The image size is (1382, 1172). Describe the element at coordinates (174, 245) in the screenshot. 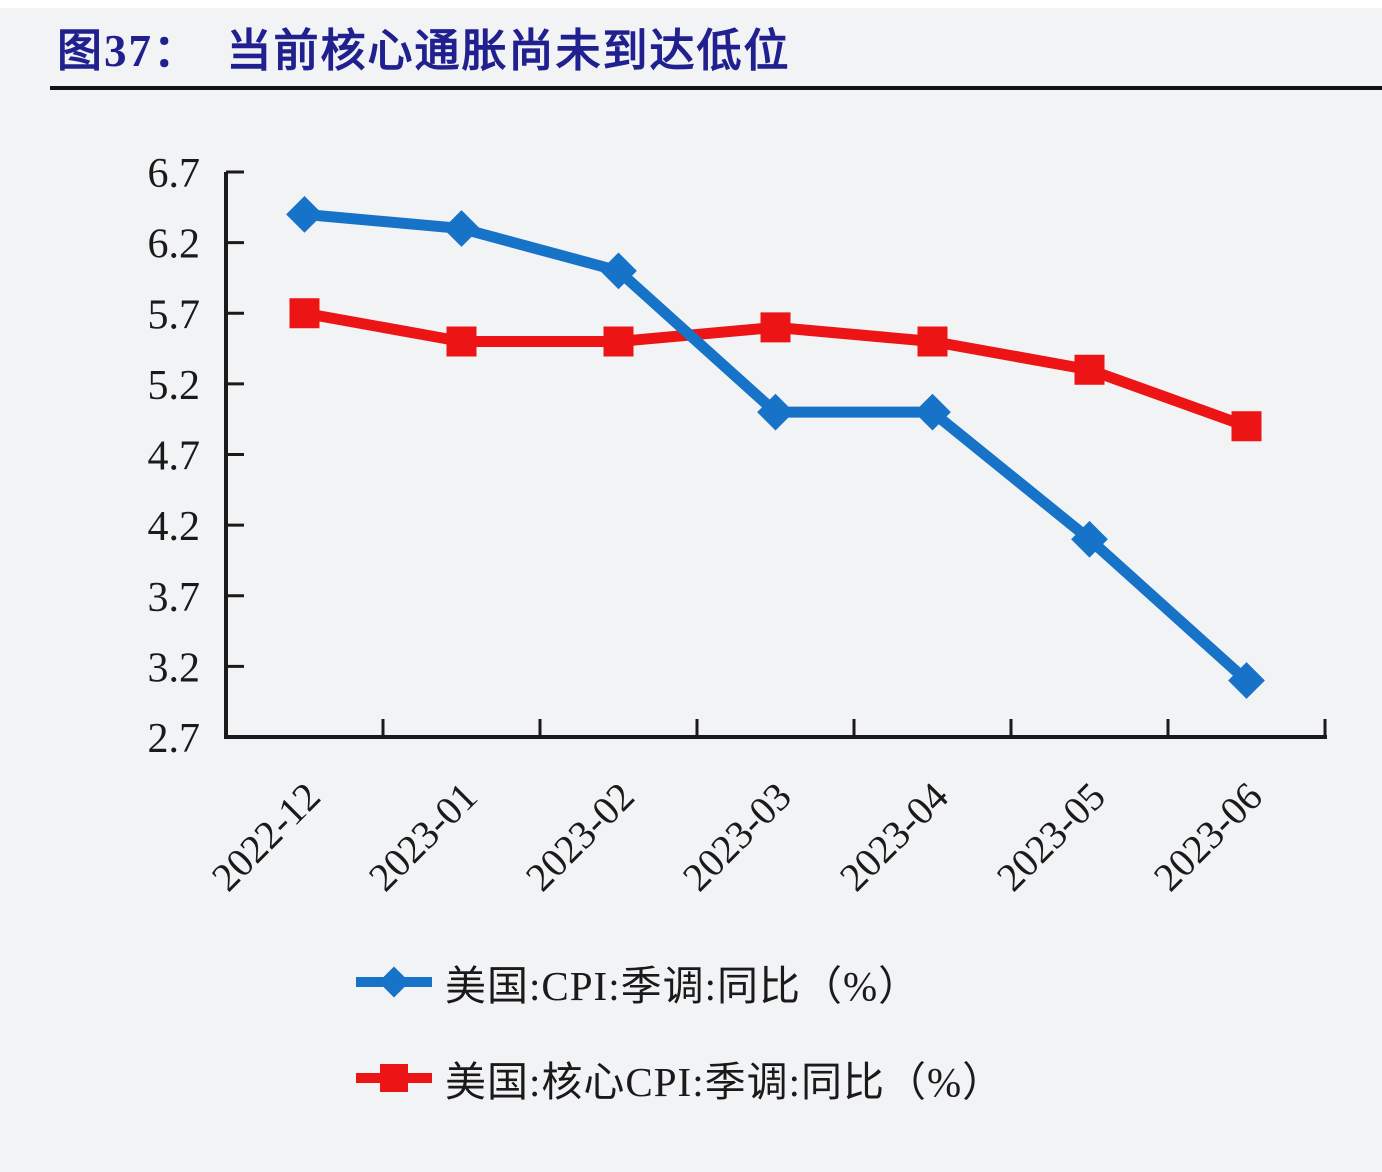

I see `y-tick-label: 6.2` at that location.